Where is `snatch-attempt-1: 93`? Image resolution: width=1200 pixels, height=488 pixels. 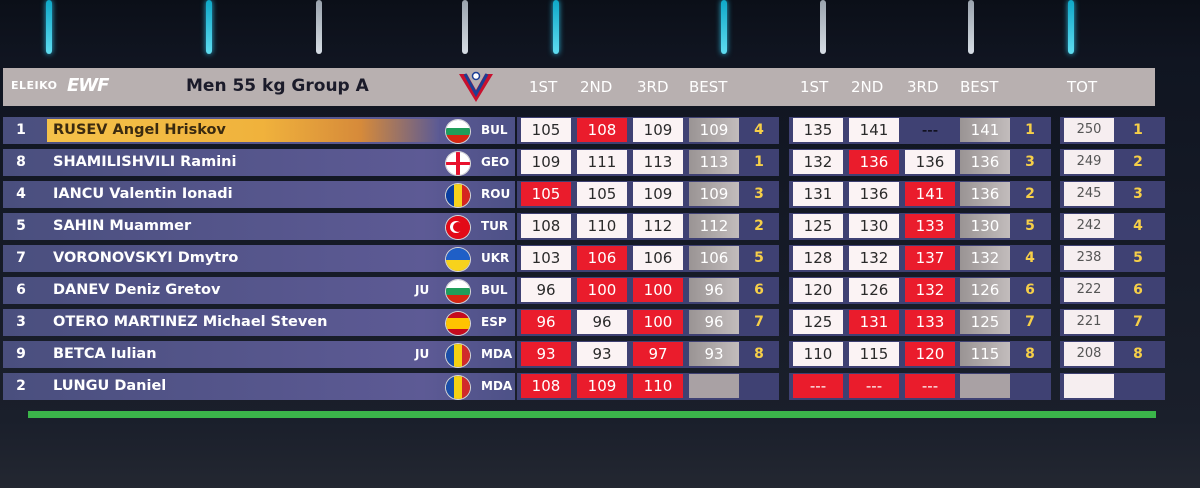
snatch-attempt-1: 93 is located at coordinates (546, 354).